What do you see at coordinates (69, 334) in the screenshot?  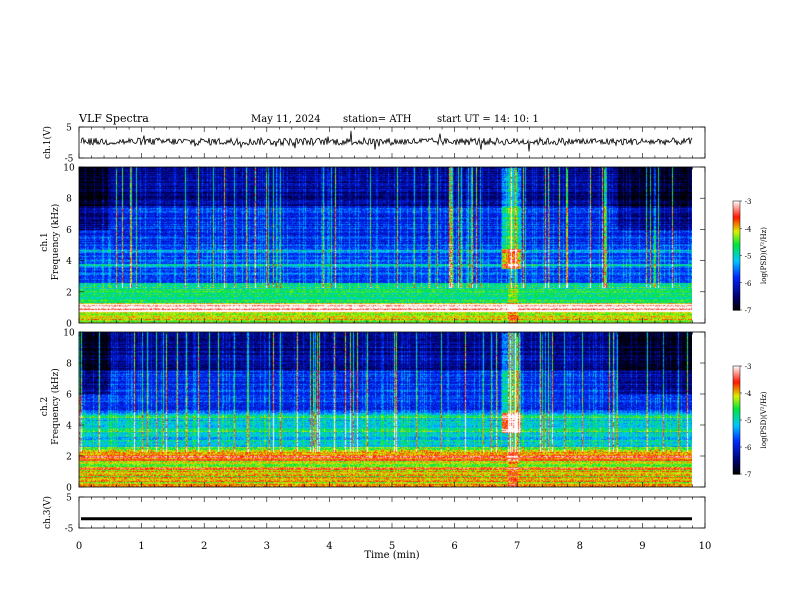 I see `panel-3-y-tick-label: 10` at bounding box center [69, 334].